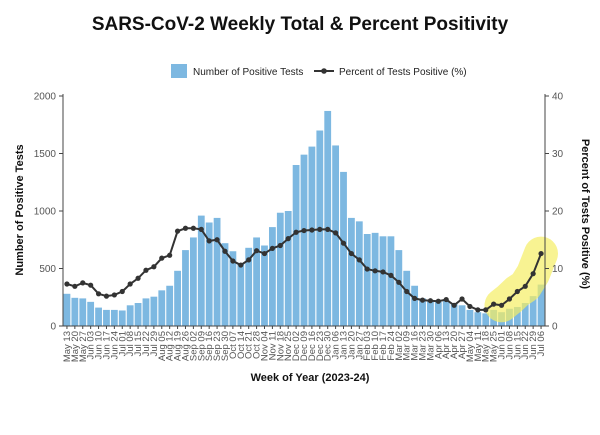 The height and width of the screenshot is (435, 600). I want to click on x-tick-label: Jun 03, so click(91, 345).